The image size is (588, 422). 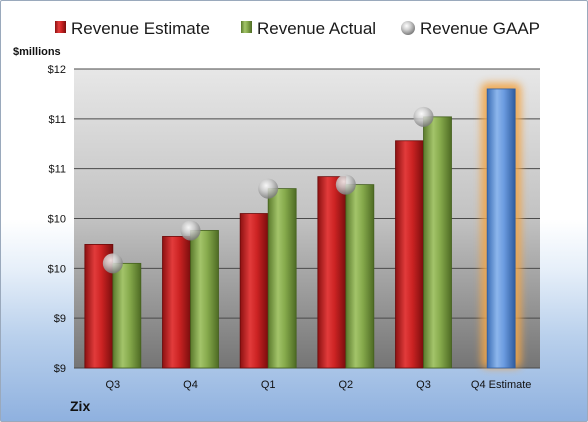 I want to click on legend-swatch-actual, so click(x=246, y=27).